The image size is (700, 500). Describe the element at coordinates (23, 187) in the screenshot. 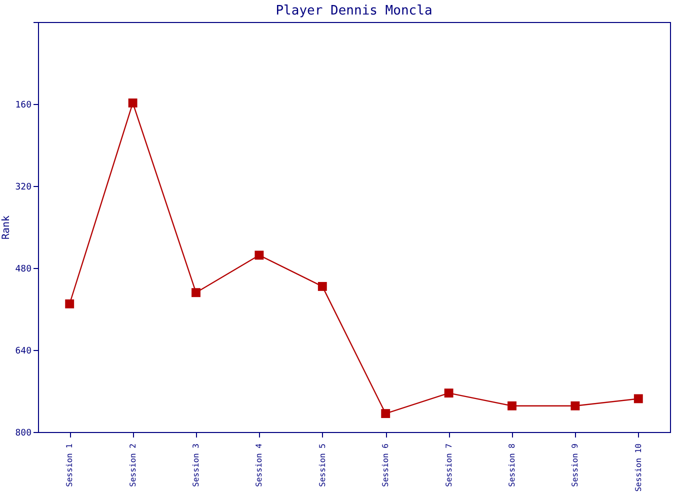

I see `y-tick-label: 320` at that location.